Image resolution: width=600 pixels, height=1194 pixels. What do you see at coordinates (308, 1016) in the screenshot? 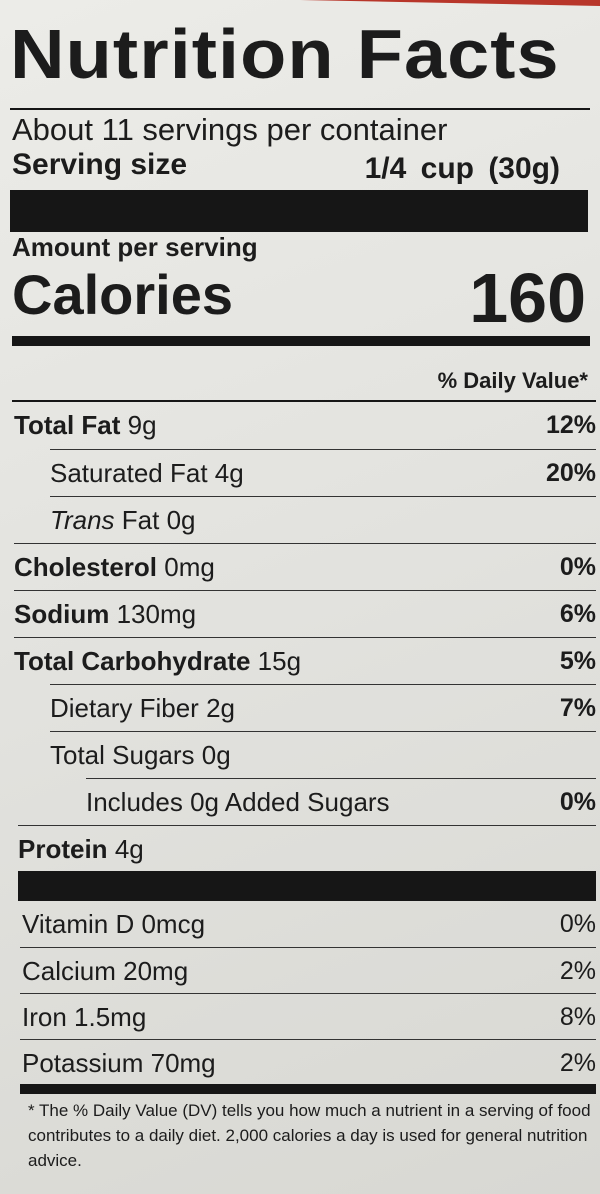
I see `vitamin-row: Iron 1.5mg 8%` at bounding box center [308, 1016].